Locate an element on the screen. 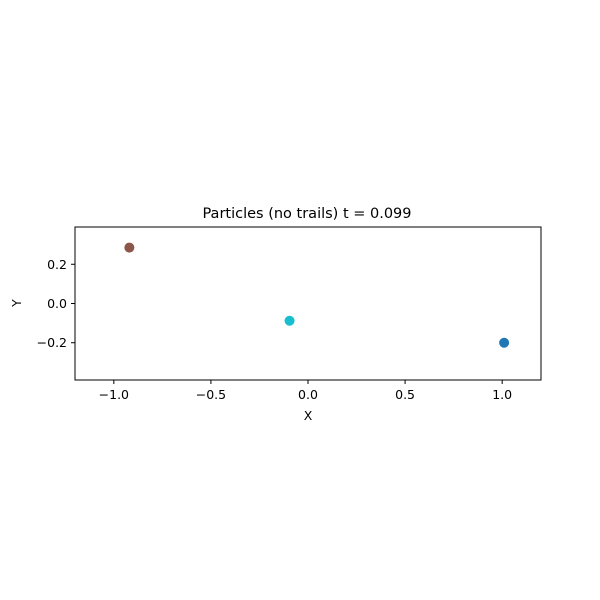 This screenshot has height=600, width=600. x-axis-label: X is located at coordinates (308, 415).